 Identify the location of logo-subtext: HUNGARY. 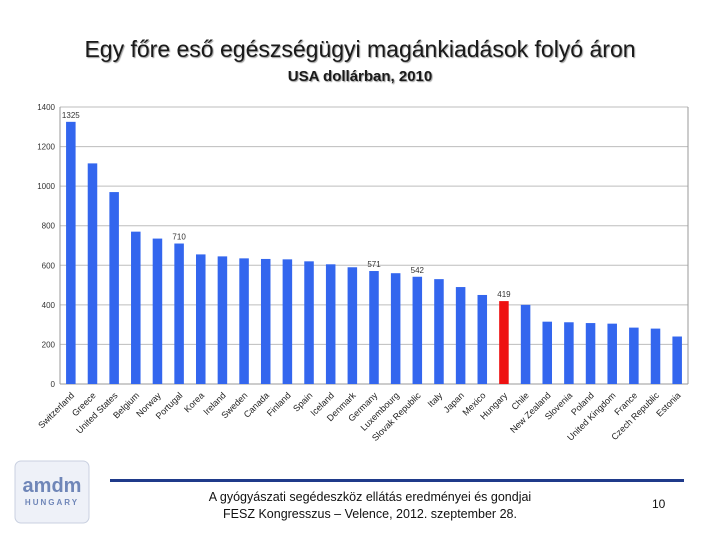
(52, 502).